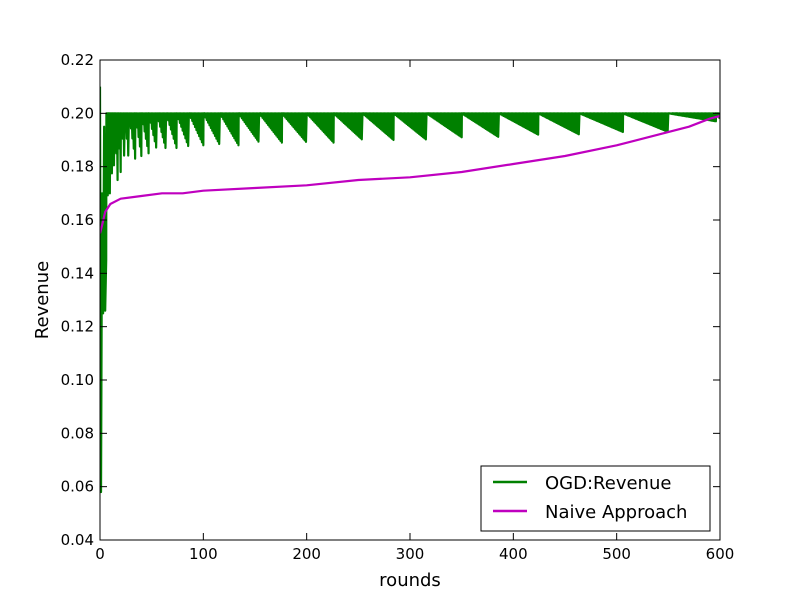 This screenshot has width=800, height=600. What do you see at coordinates (616, 554) in the screenshot?
I see `x-tick-label: 500` at bounding box center [616, 554].